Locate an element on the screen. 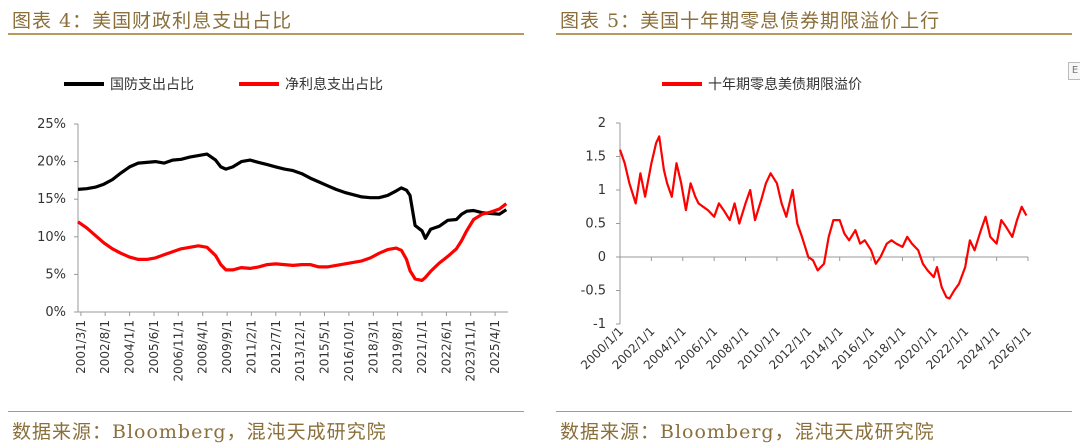  y-tick-label: 10% is located at coordinates (51, 237).